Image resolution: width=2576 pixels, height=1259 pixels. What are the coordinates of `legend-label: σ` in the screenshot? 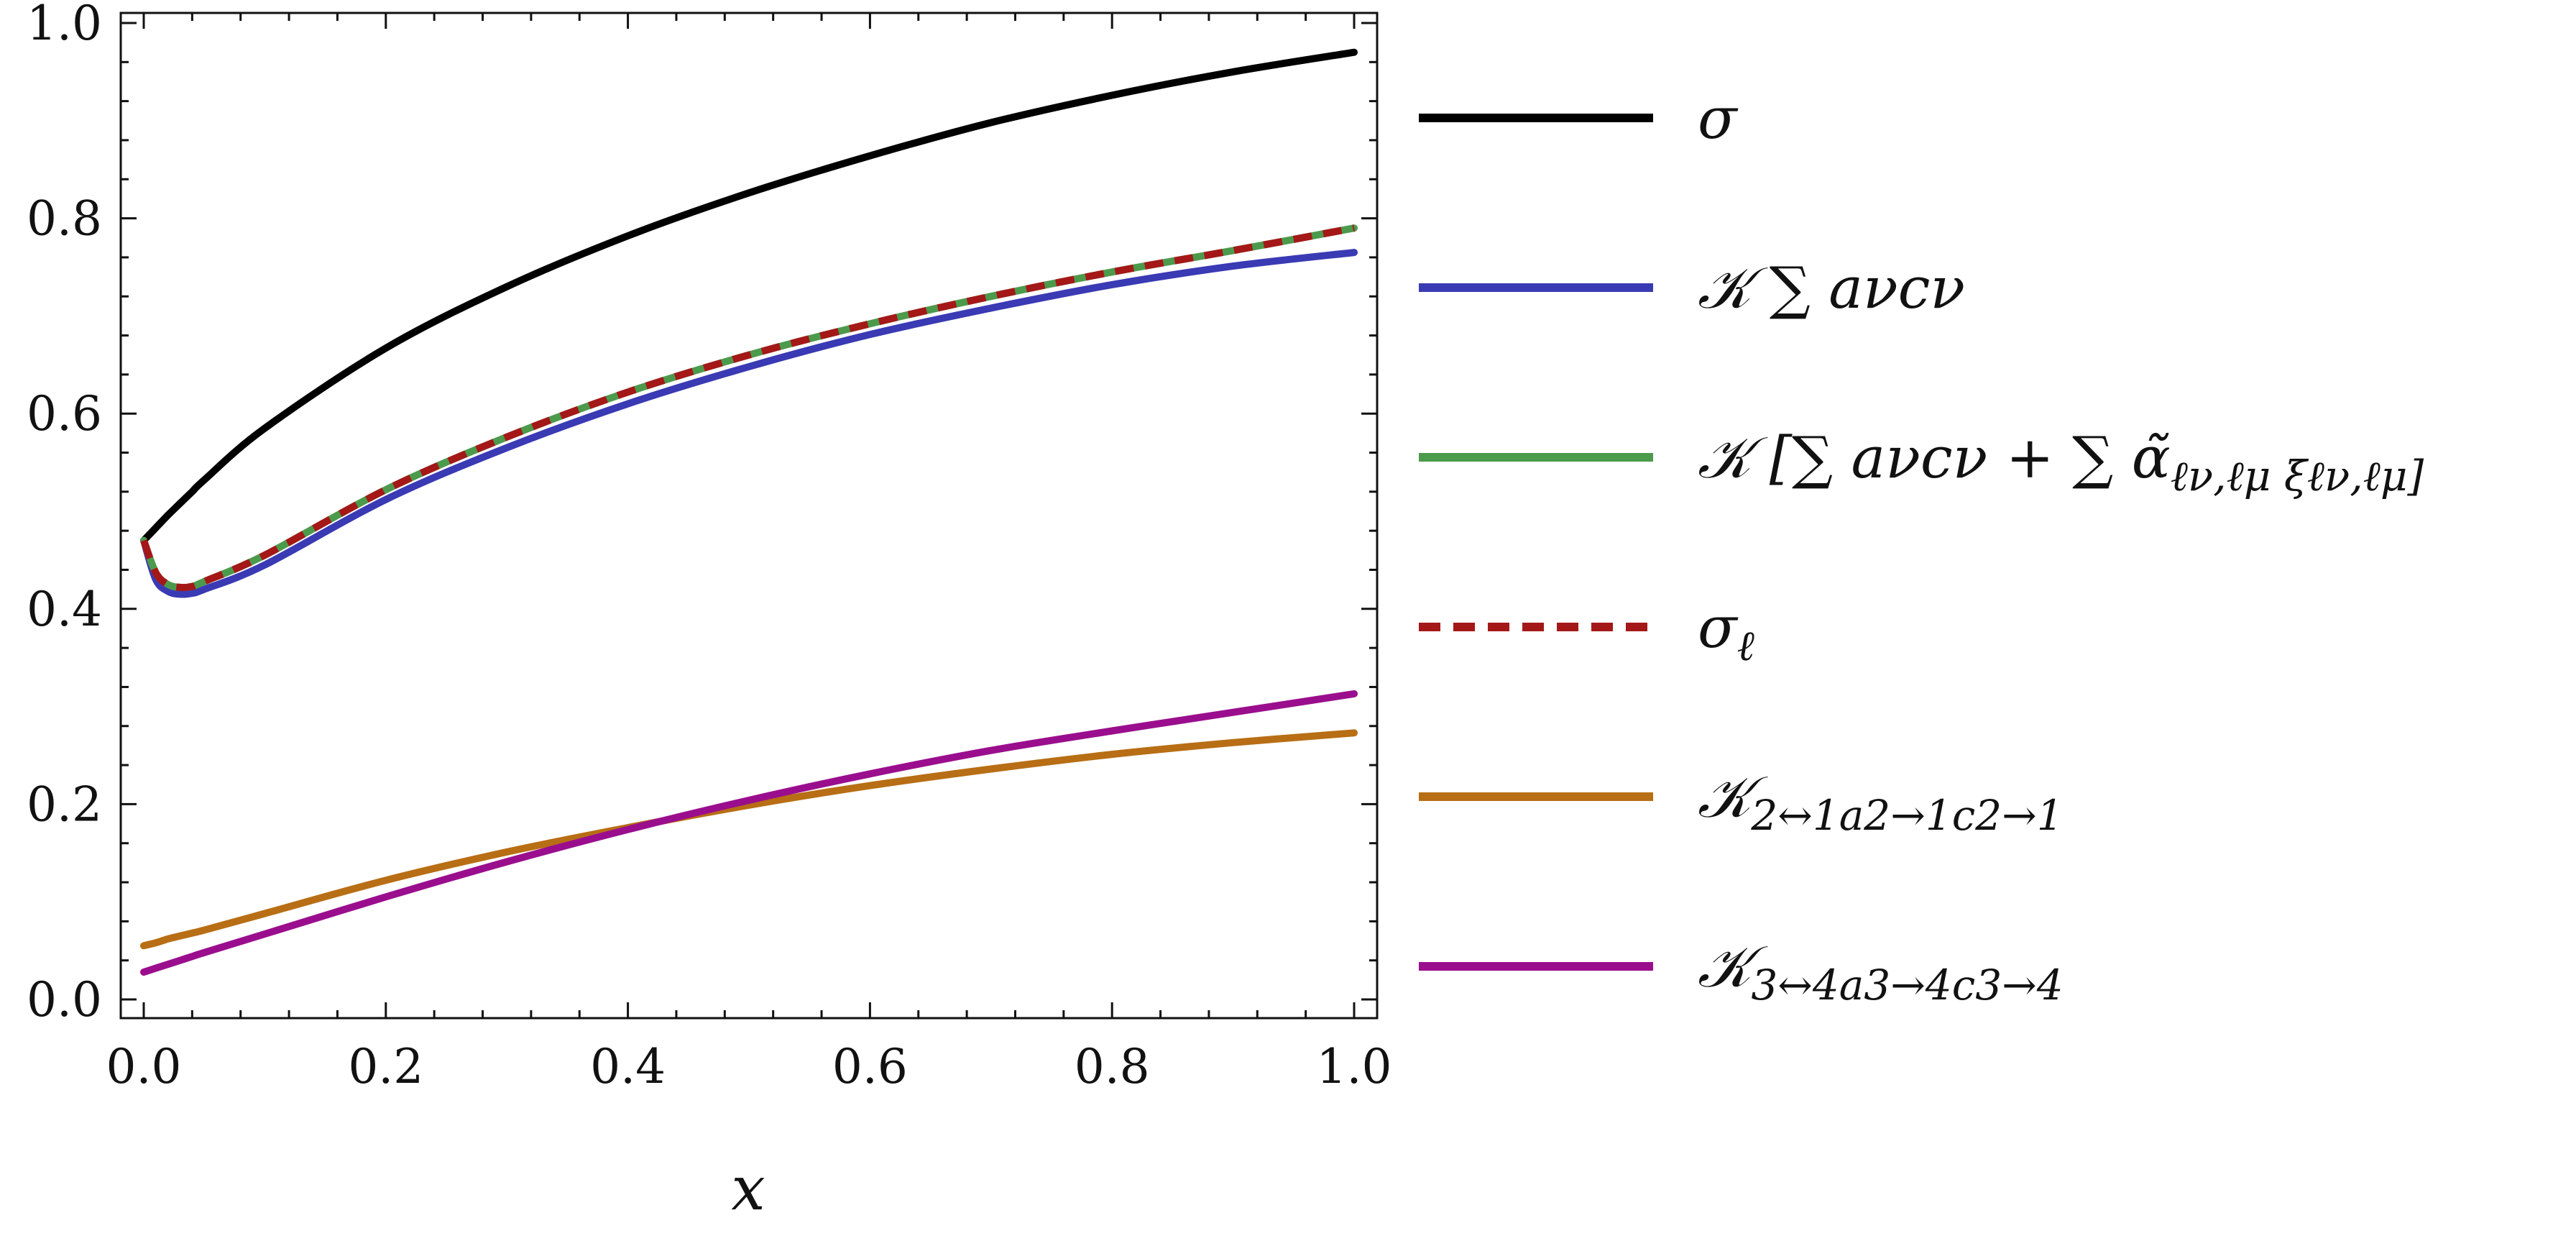 It's located at (1718, 119).